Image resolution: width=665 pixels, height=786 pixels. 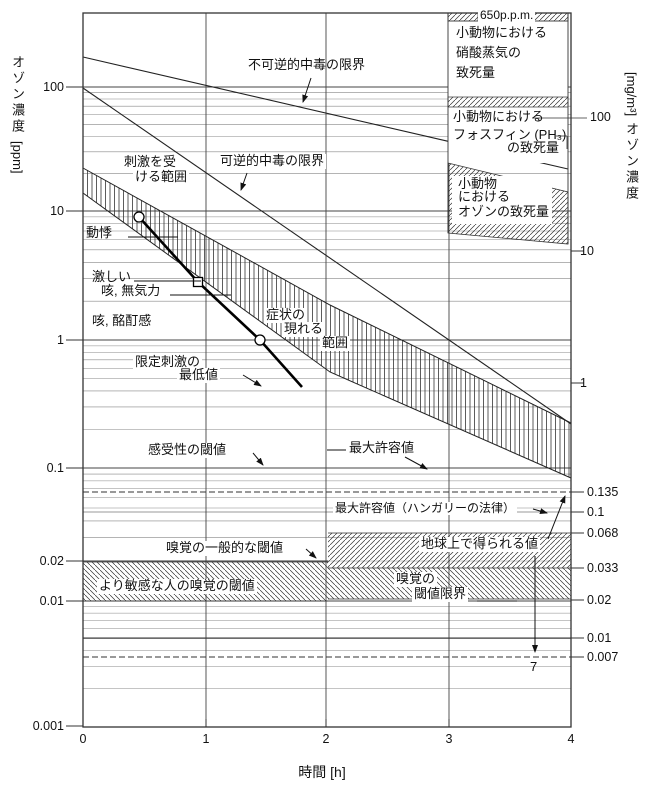 I want to click on arrow-earth-up, so click(x=556, y=517).